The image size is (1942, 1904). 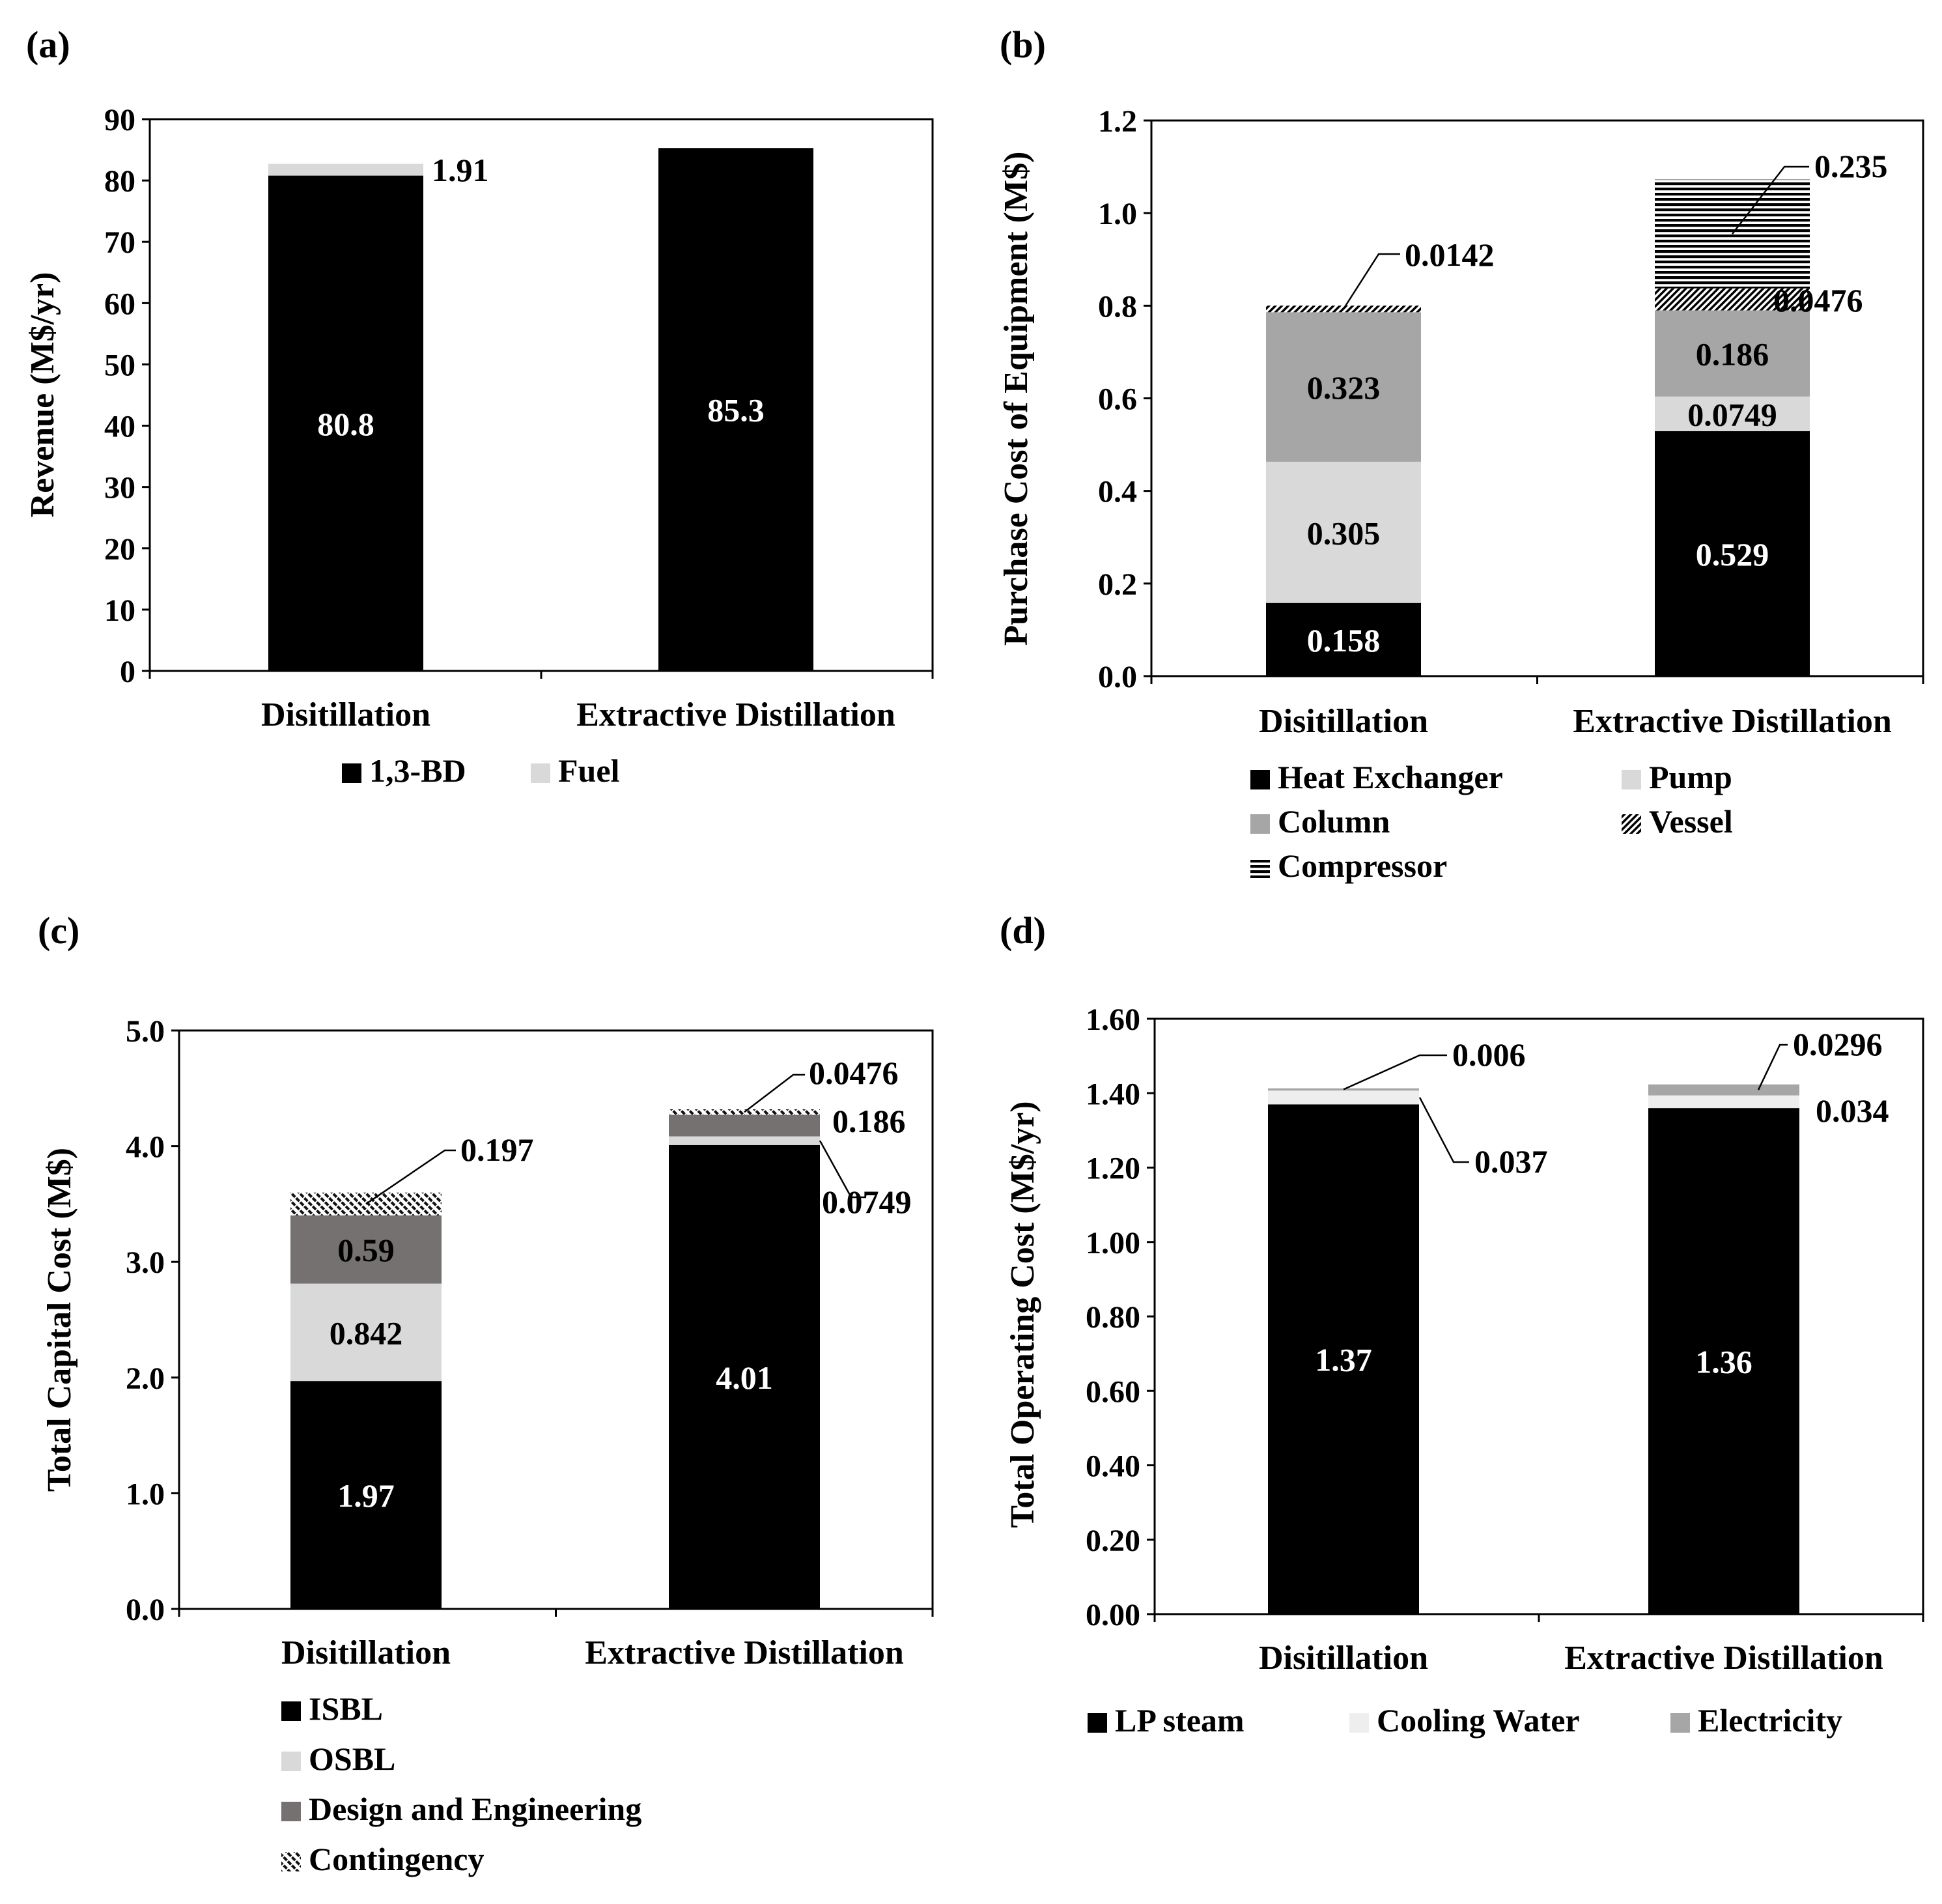 I want to click on data-label: 1.36, so click(x=1723, y=1362).